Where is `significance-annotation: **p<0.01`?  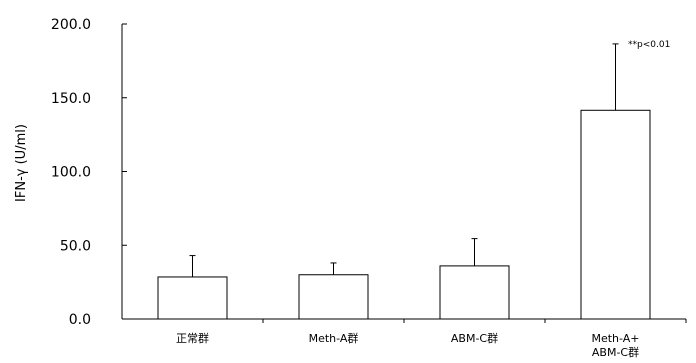 significance-annotation: **p<0.01 is located at coordinates (649, 45).